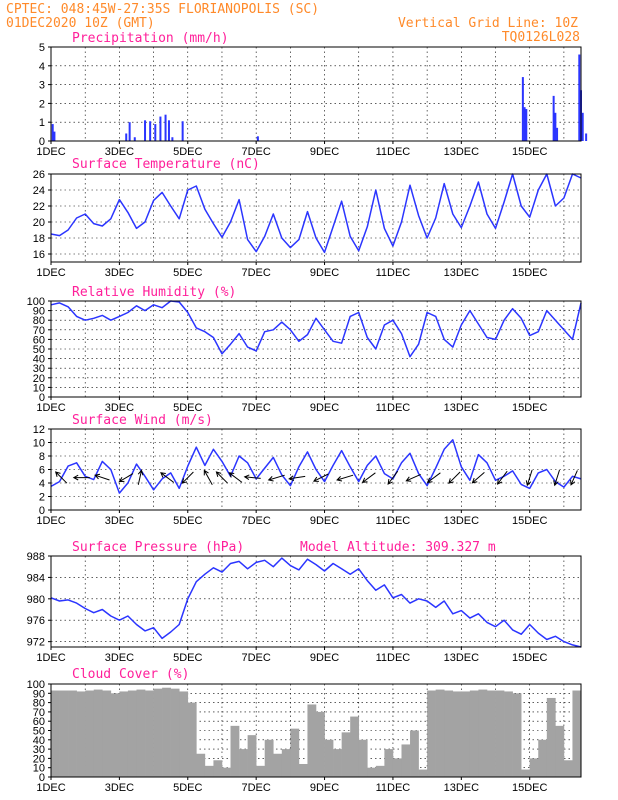  Describe the element at coordinates (39, 741) in the screenshot. I see `cloud-cover-ytick-label: 40` at that location.